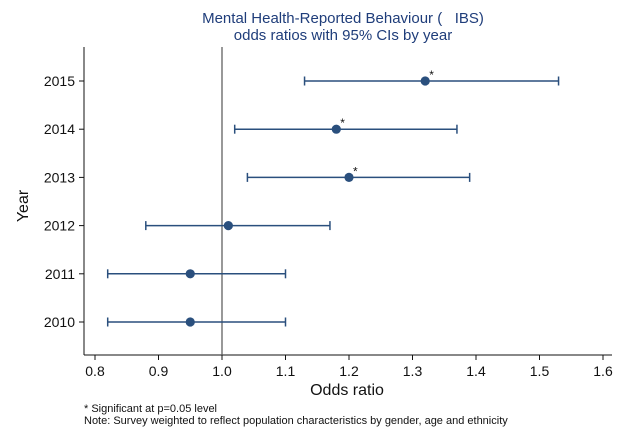 This screenshot has width=628, height=442. I want to click on x-tick-label: 1.4, so click(476, 371).